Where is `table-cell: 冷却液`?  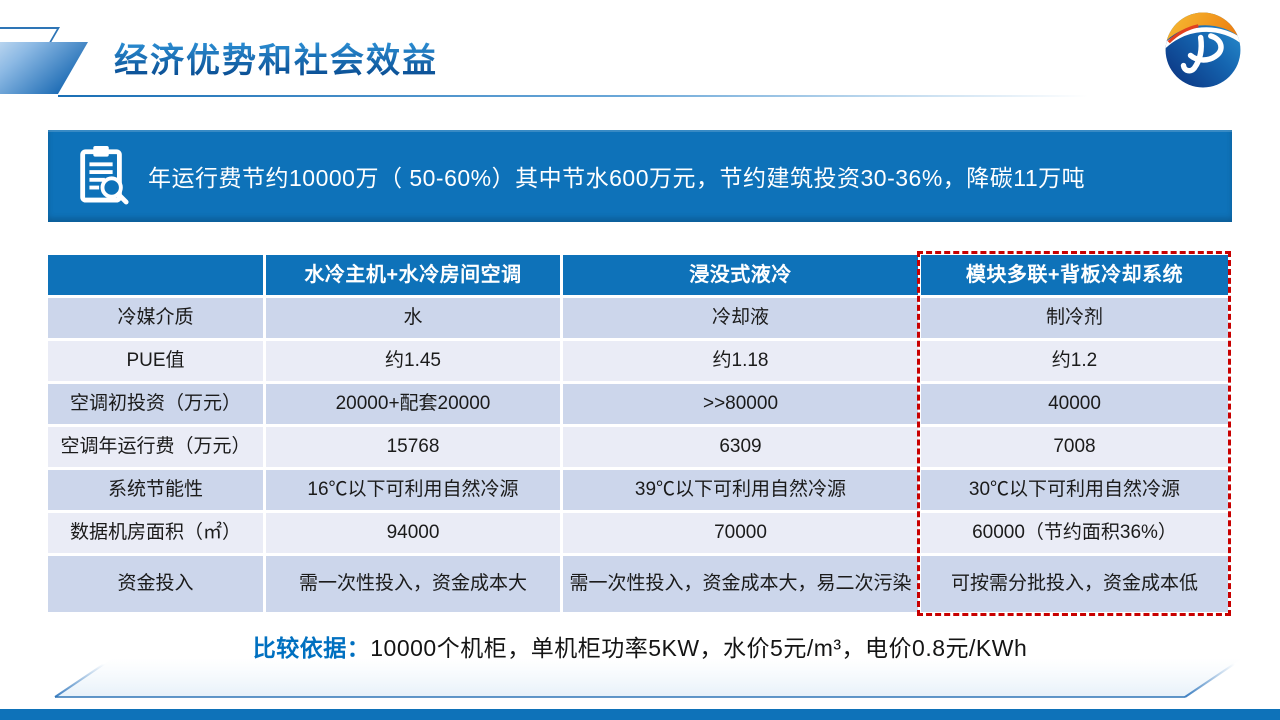
table-cell: 冷却液 is located at coordinates (740, 318).